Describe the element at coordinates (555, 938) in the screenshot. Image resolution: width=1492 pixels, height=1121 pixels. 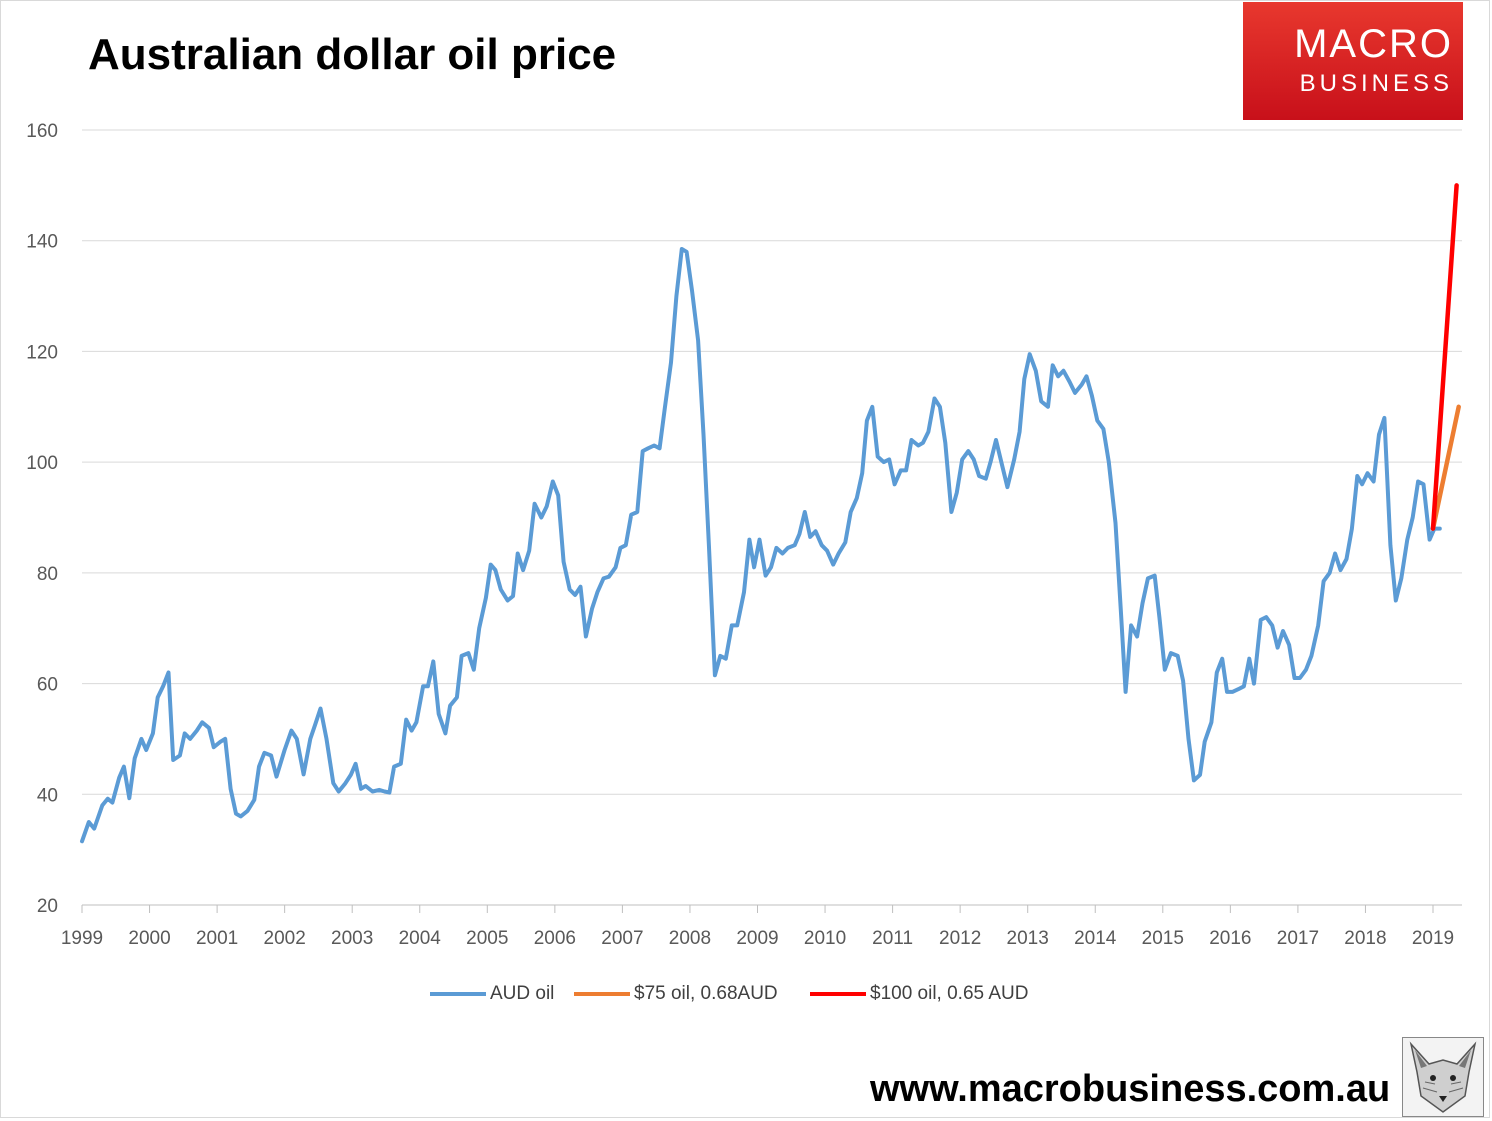
I see `x-tick-label: 2006` at that location.